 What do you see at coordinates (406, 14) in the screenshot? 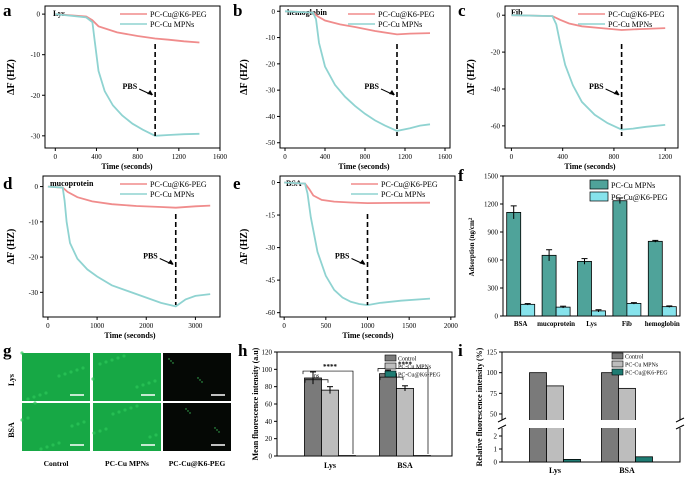
I see `legend-label-b: PC-Cu@K6-PEG` at bounding box center [406, 14].